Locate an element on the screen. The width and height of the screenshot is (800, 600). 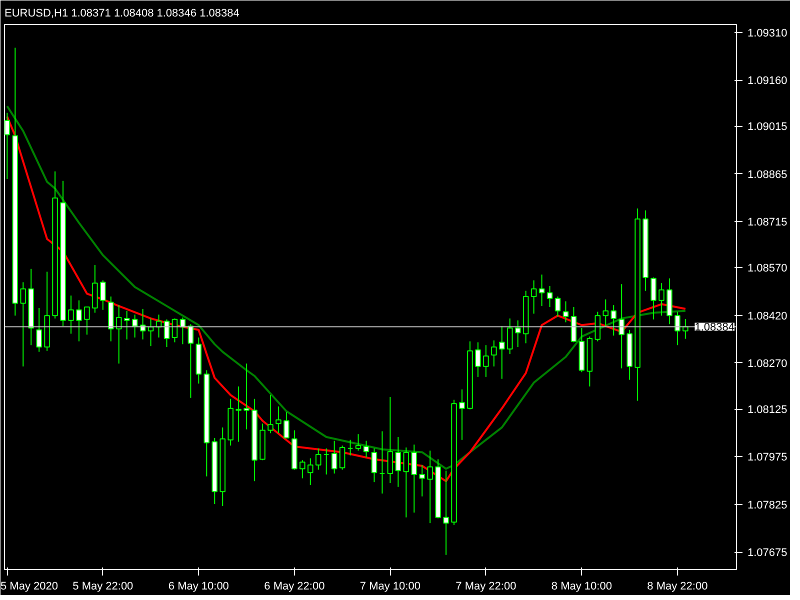
y-tick-label: 1.07975 is located at coordinates (768, 458).